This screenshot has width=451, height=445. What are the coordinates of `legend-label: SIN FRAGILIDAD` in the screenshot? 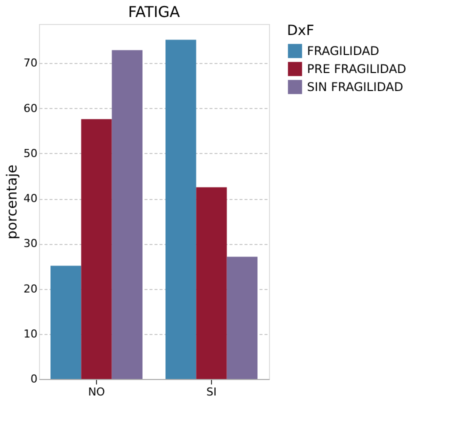 It's located at (355, 87).